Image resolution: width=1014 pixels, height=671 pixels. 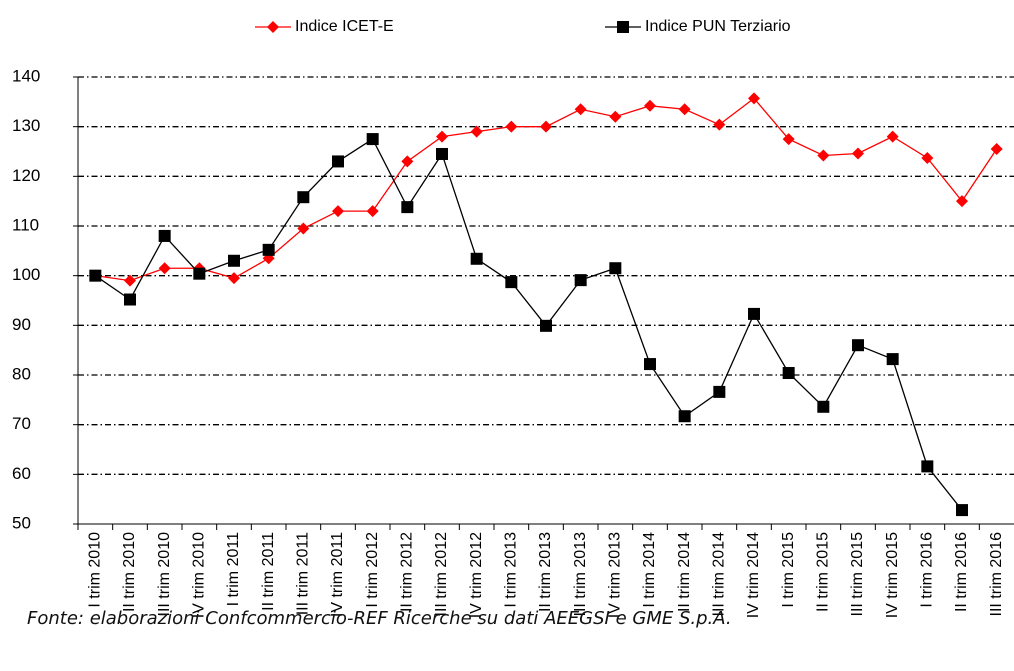 I want to click on x-tick-label: I trim 2014, so click(x=649, y=570).